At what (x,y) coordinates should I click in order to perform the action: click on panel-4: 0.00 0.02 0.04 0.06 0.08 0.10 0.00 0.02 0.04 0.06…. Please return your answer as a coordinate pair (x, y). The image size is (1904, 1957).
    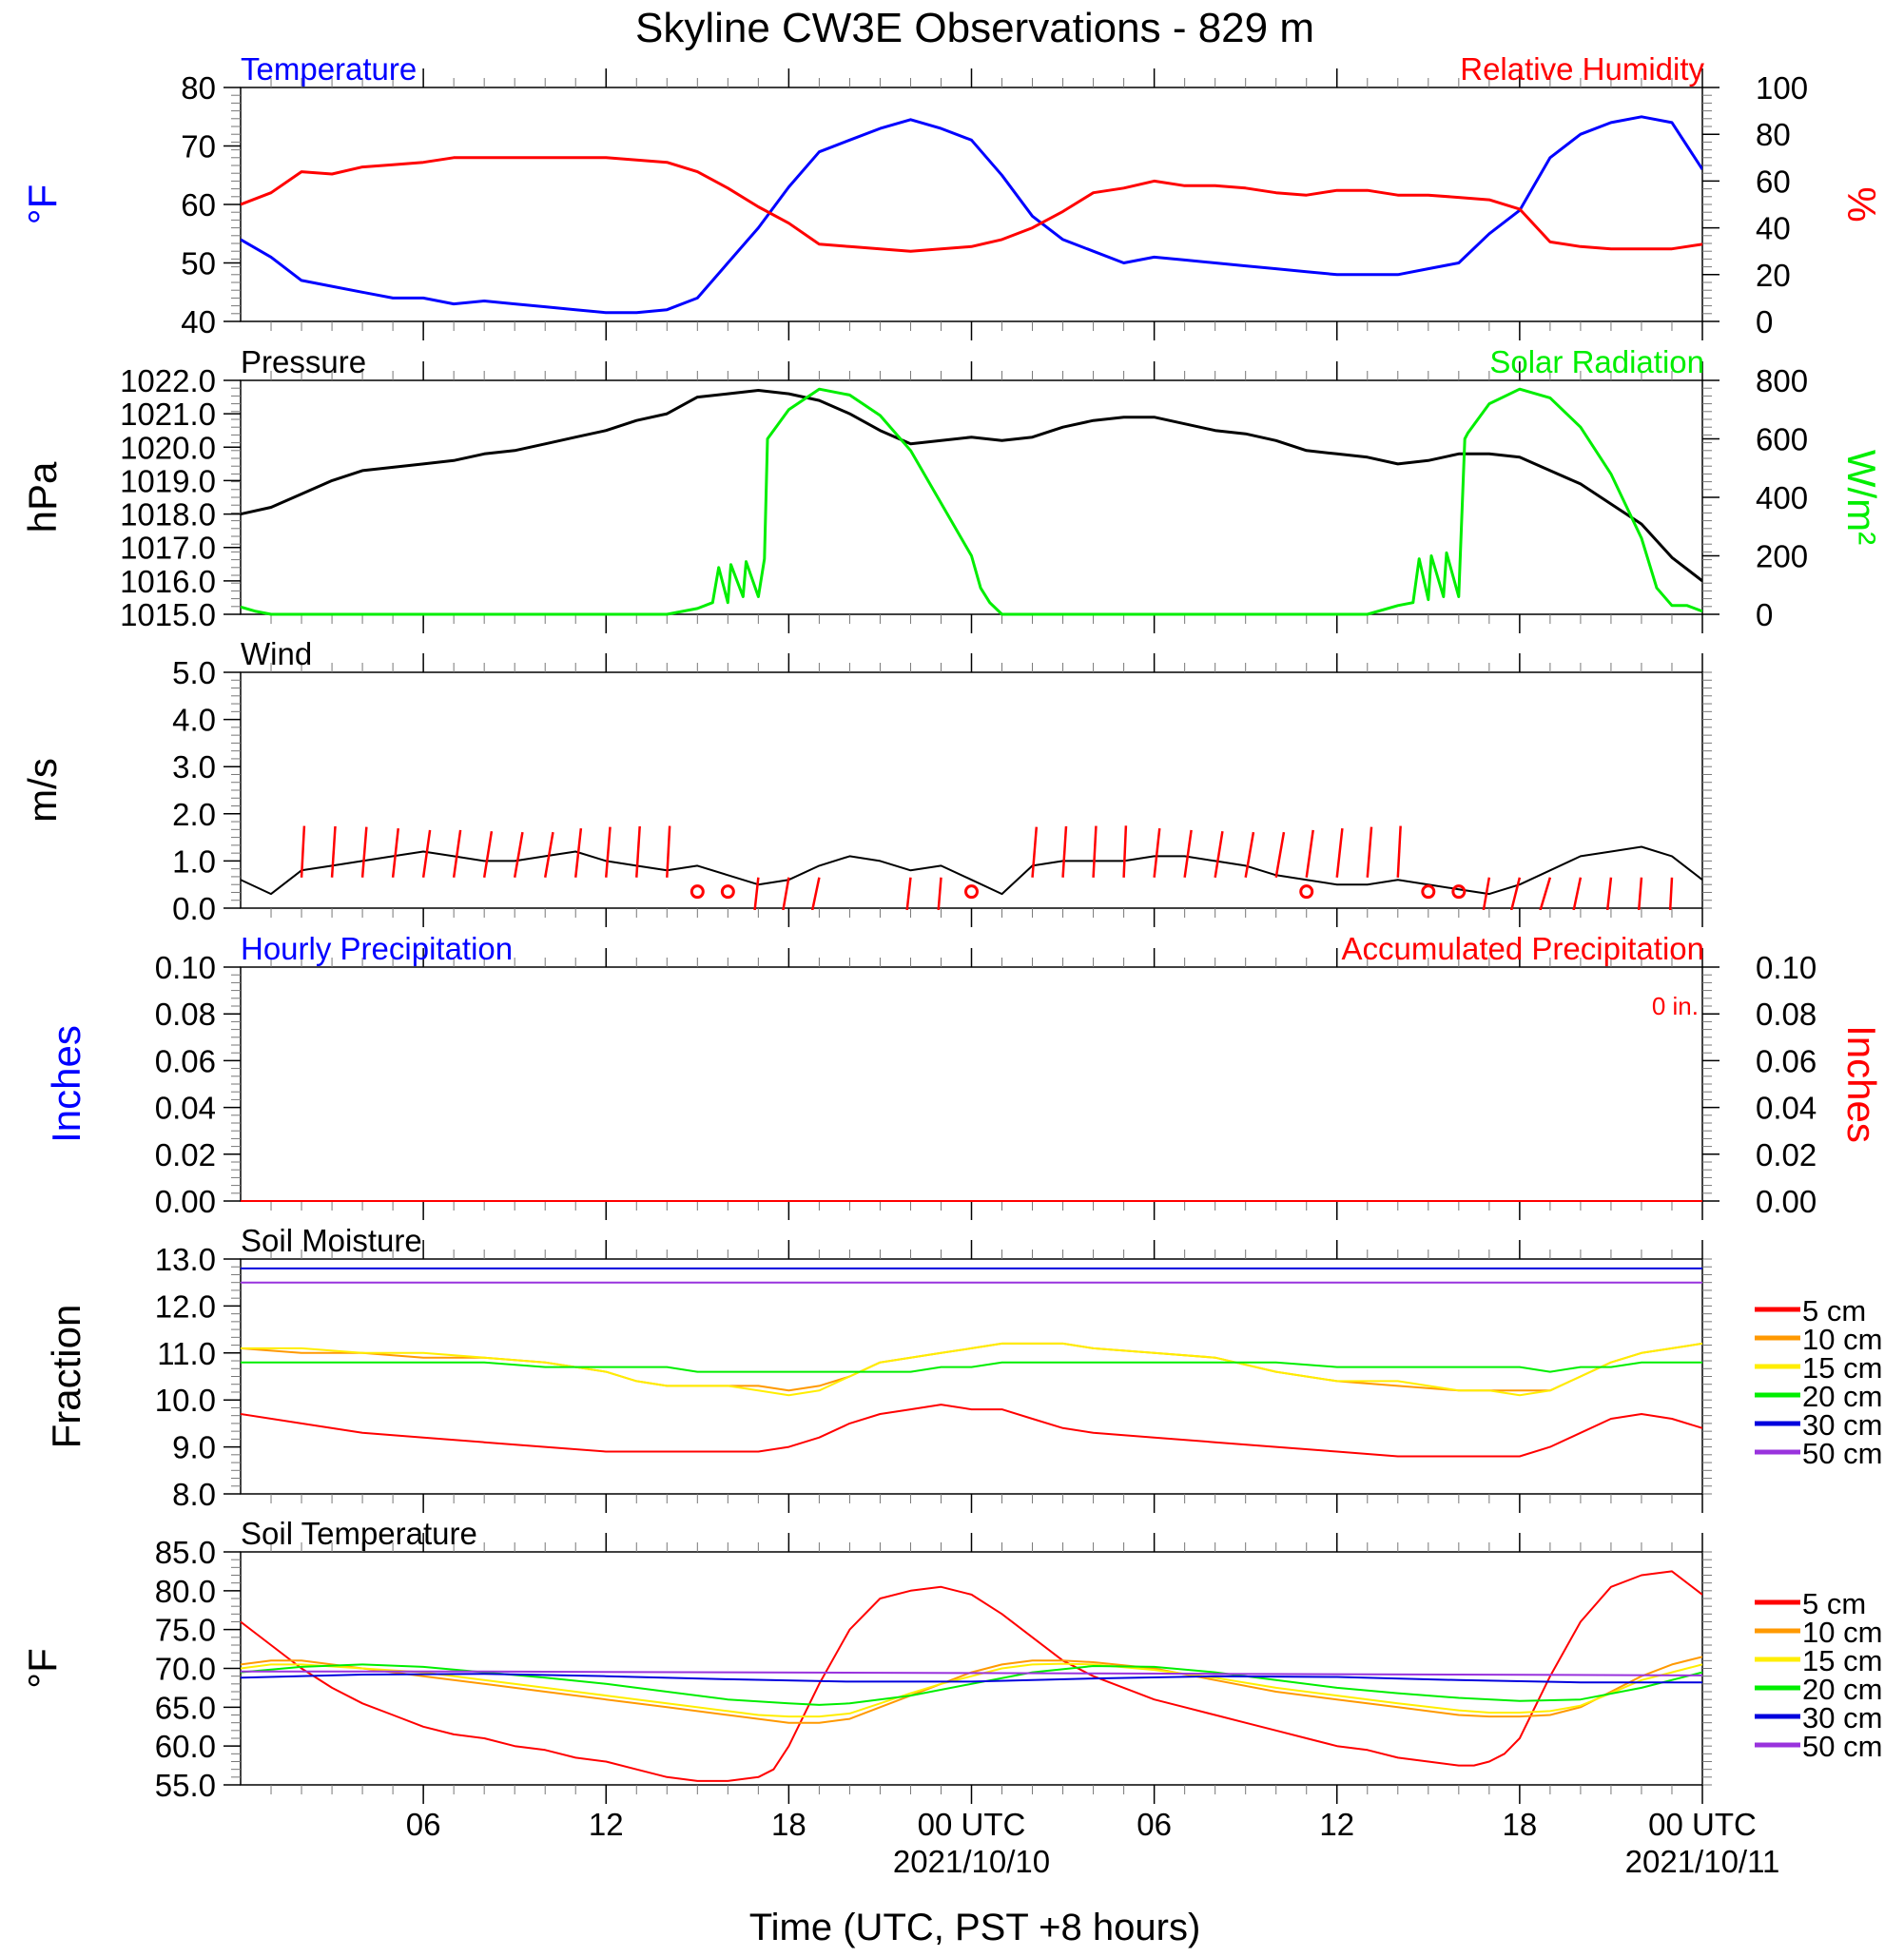
    Looking at the image, I should click on (964, 1075).